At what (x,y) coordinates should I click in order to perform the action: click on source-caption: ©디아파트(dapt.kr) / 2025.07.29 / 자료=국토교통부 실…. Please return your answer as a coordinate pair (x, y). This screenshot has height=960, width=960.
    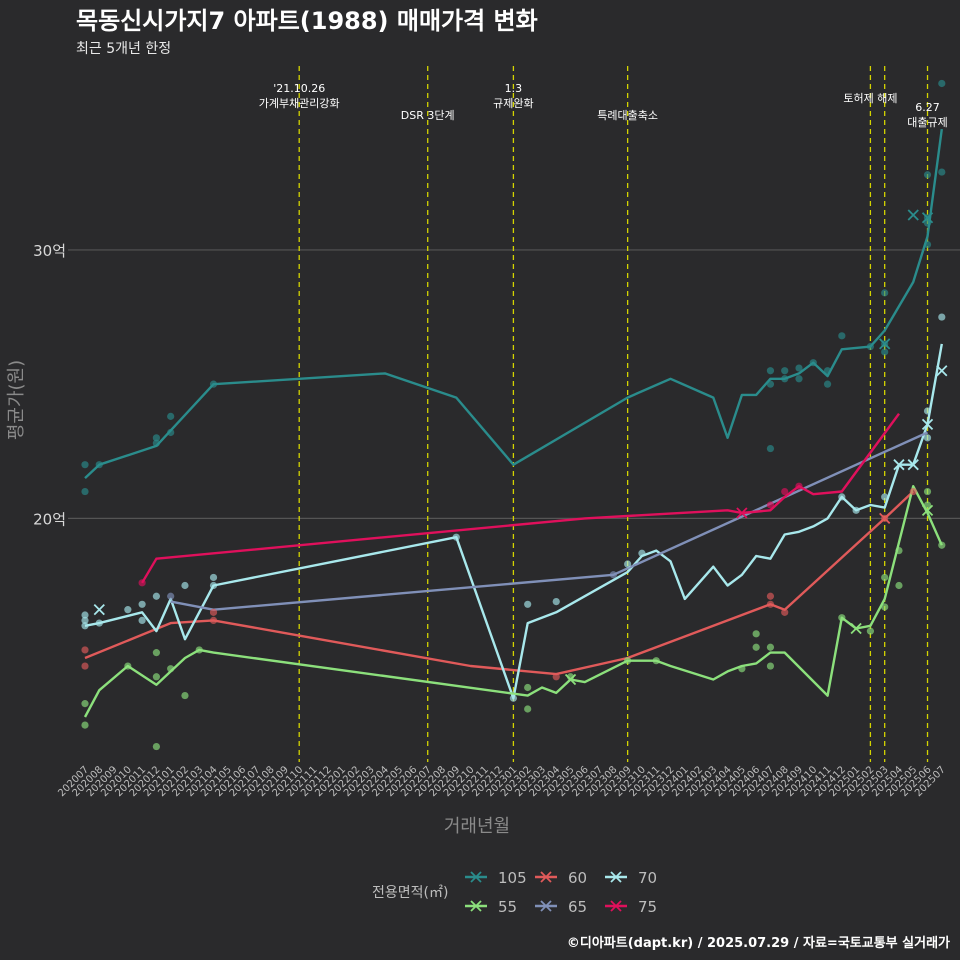
    Looking at the image, I should click on (758, 943).